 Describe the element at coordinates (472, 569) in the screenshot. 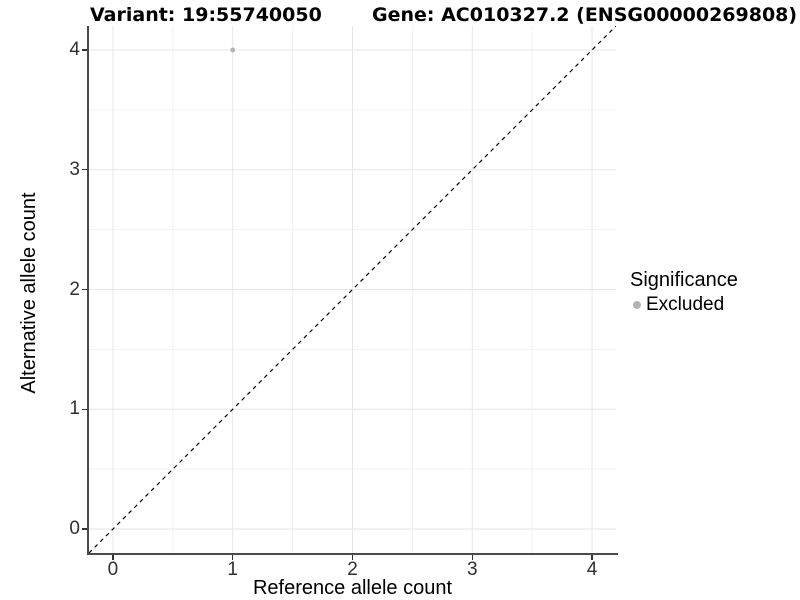

I see `x-tick-label: 3` at that location.